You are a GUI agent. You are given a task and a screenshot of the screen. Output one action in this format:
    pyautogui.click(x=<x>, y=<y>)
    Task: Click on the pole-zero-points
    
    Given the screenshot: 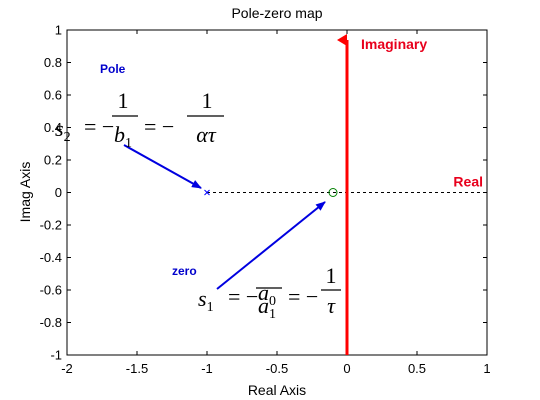 What is the action you would take?
    pyautogui.click(x=271, y=192)
    